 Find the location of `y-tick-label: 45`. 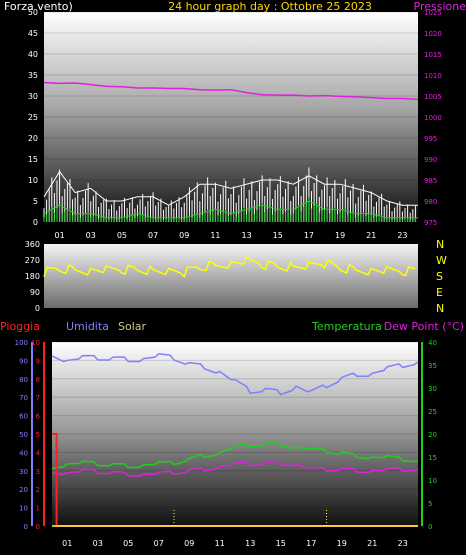

y-tick-label: 45 is located at coordinates (33, 33).